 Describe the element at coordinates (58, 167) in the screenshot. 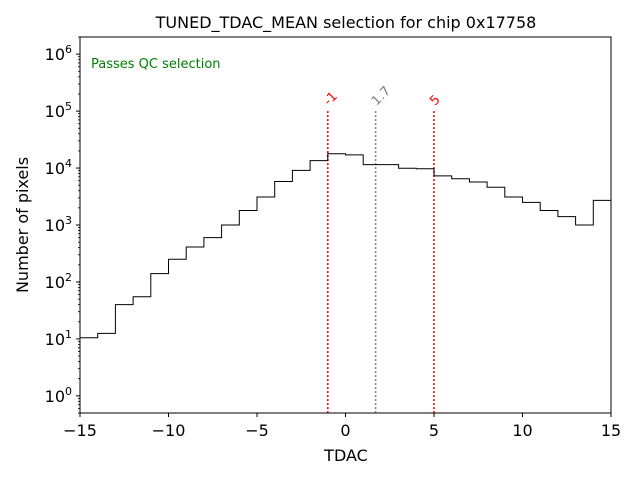

I see `y-tick-label: 10⁴` at that location.